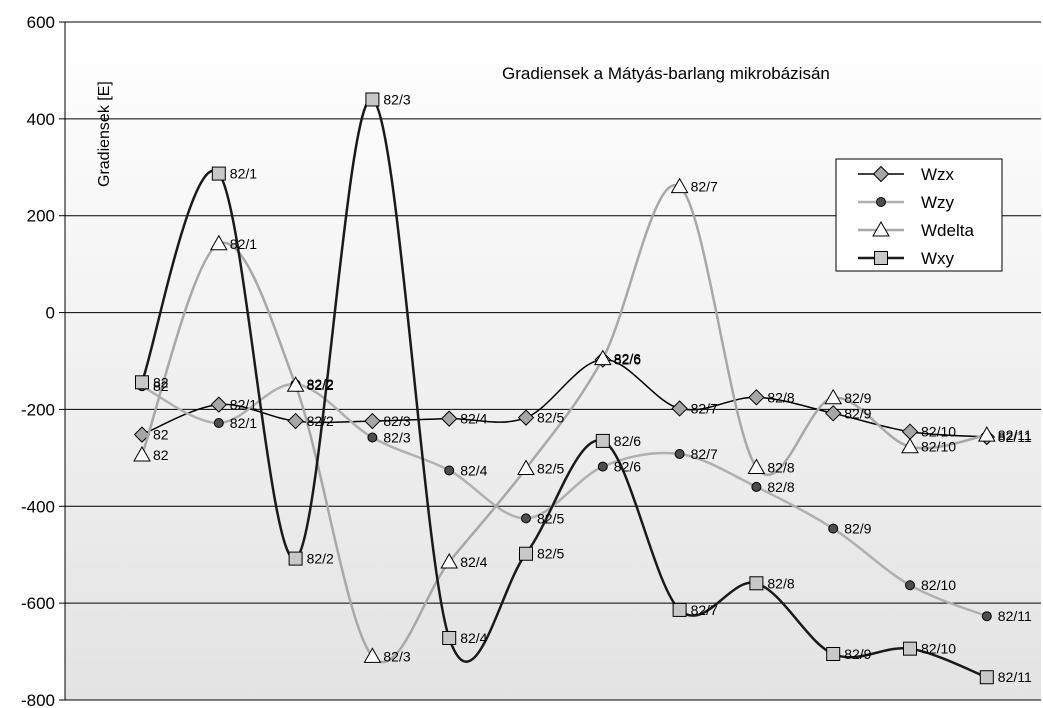  What do you see at coordinates (627, 467) in the screenshot?
I see `data-label-wzy: 82/6` at bounding box center [627, 467].